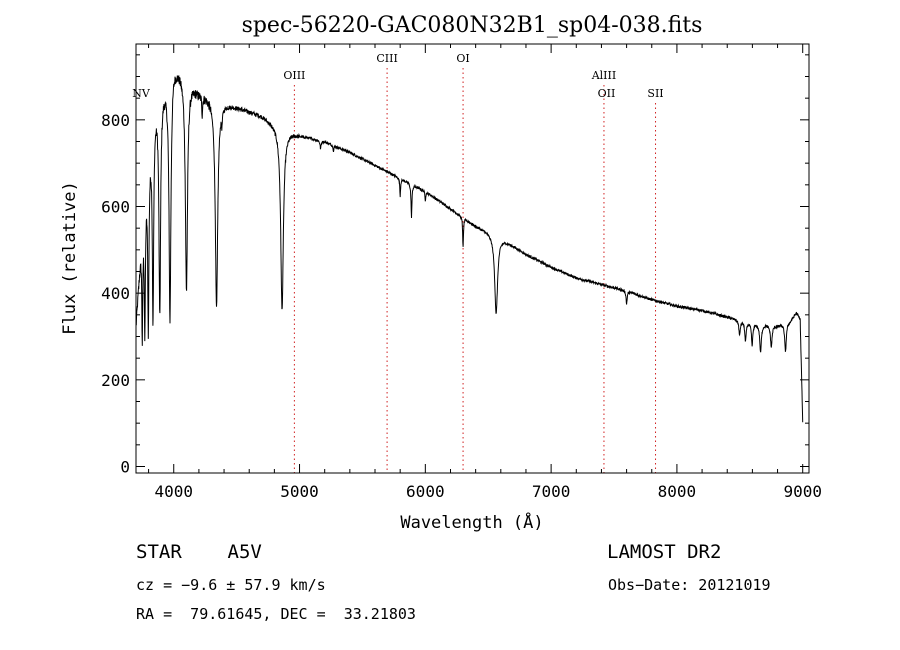  What do you see at coordinates (462, 58) in the screenshot?
I see `emission-line-label: OI` at bounding box center [462, 58].